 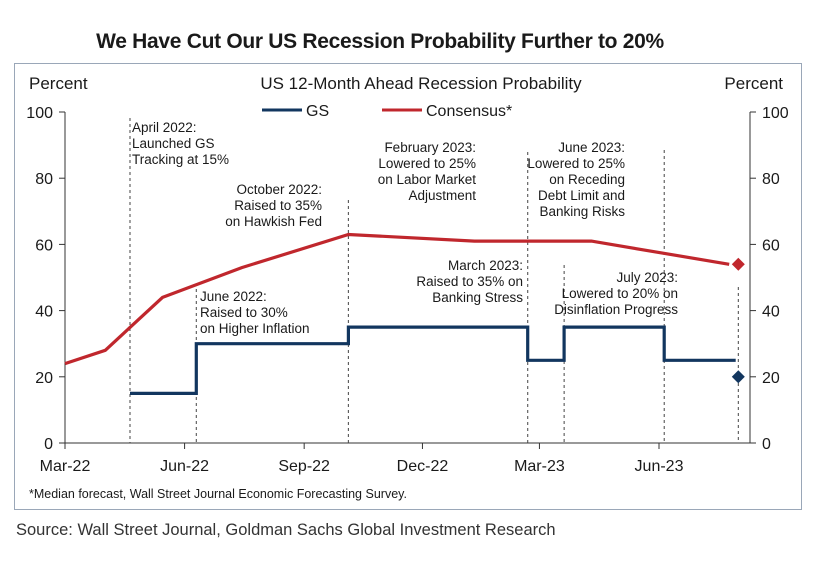 I want to click on y-tick-label-left: 60, so click(x=44, y=245).